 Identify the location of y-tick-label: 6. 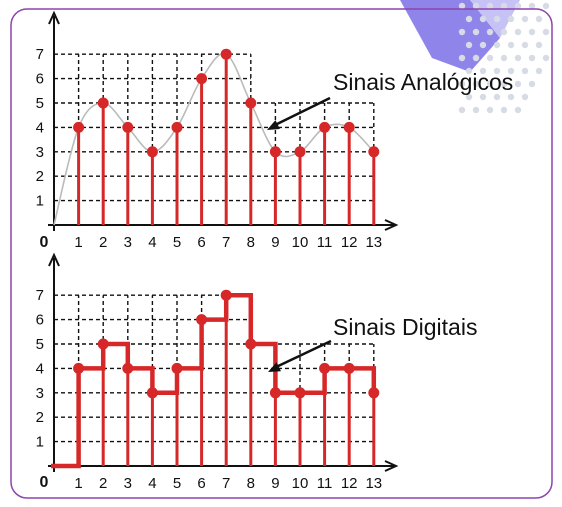
(40, 320).